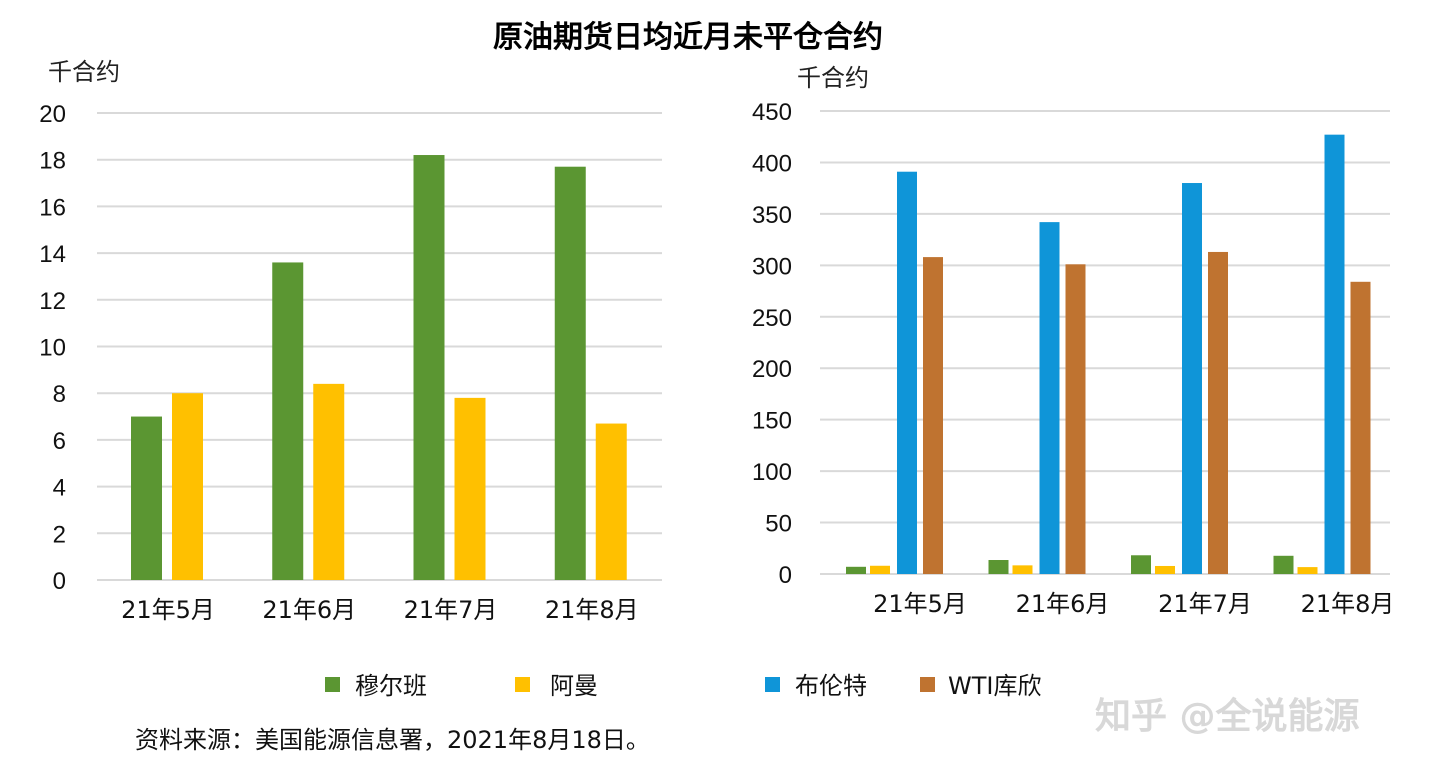 The image size is (1440, 773). Describe the element at coordinates (778, 524) in the screenshot. I see `y-tick-label: 50` at that location.